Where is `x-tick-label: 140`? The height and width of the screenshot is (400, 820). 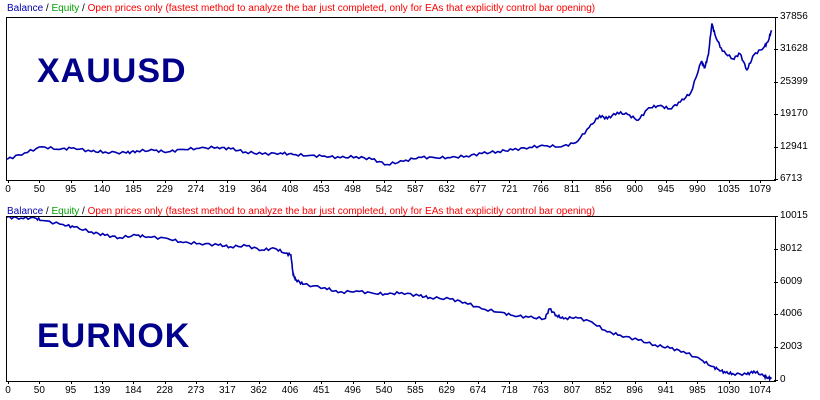
x-tick-label: 140 is located at coordinates (102, 189).